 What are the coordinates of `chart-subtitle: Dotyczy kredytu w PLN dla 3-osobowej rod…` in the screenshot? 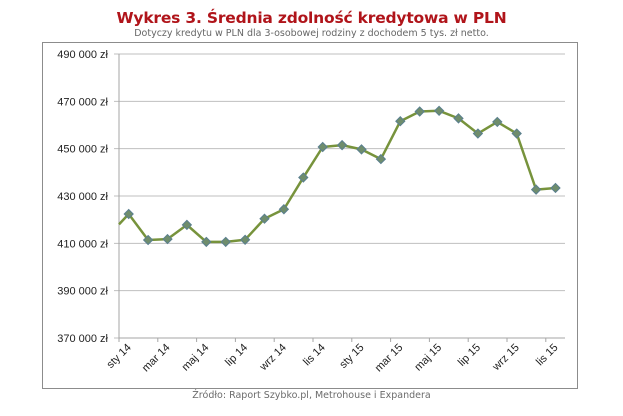 It's located at (311, 33).